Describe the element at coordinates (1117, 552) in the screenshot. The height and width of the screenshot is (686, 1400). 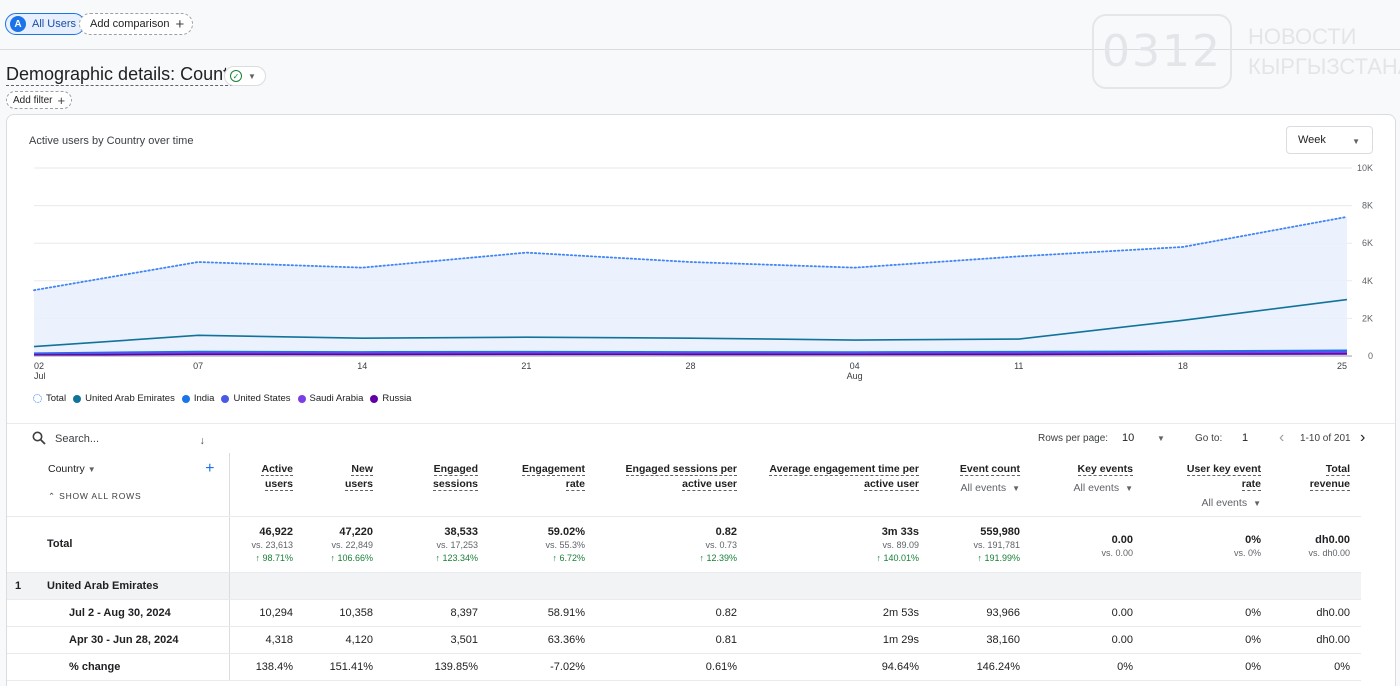
I see `total-comparison: vs. 0.00` at that location.